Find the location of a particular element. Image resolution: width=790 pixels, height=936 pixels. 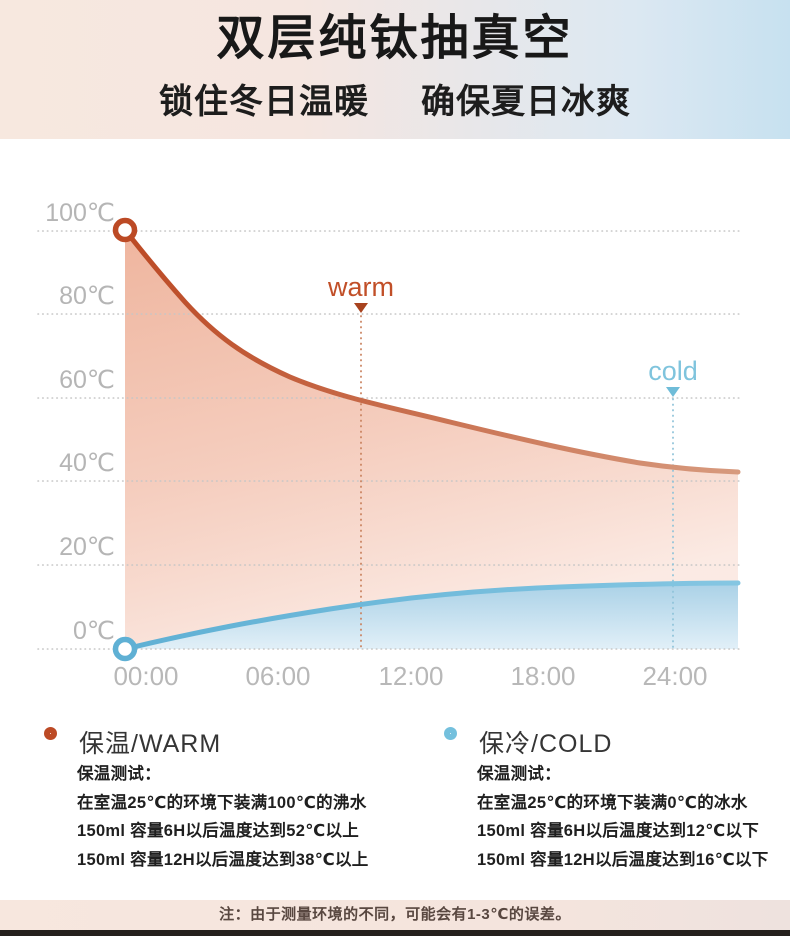

cold-test-line-2: 150ml 容量6H以后温度达到12℃以下 is located at coordinates (618, 831).